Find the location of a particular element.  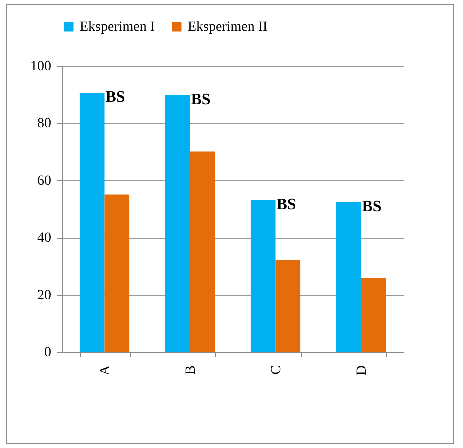

legend-label: Eksperimen II is located at coordinates (228, 27).